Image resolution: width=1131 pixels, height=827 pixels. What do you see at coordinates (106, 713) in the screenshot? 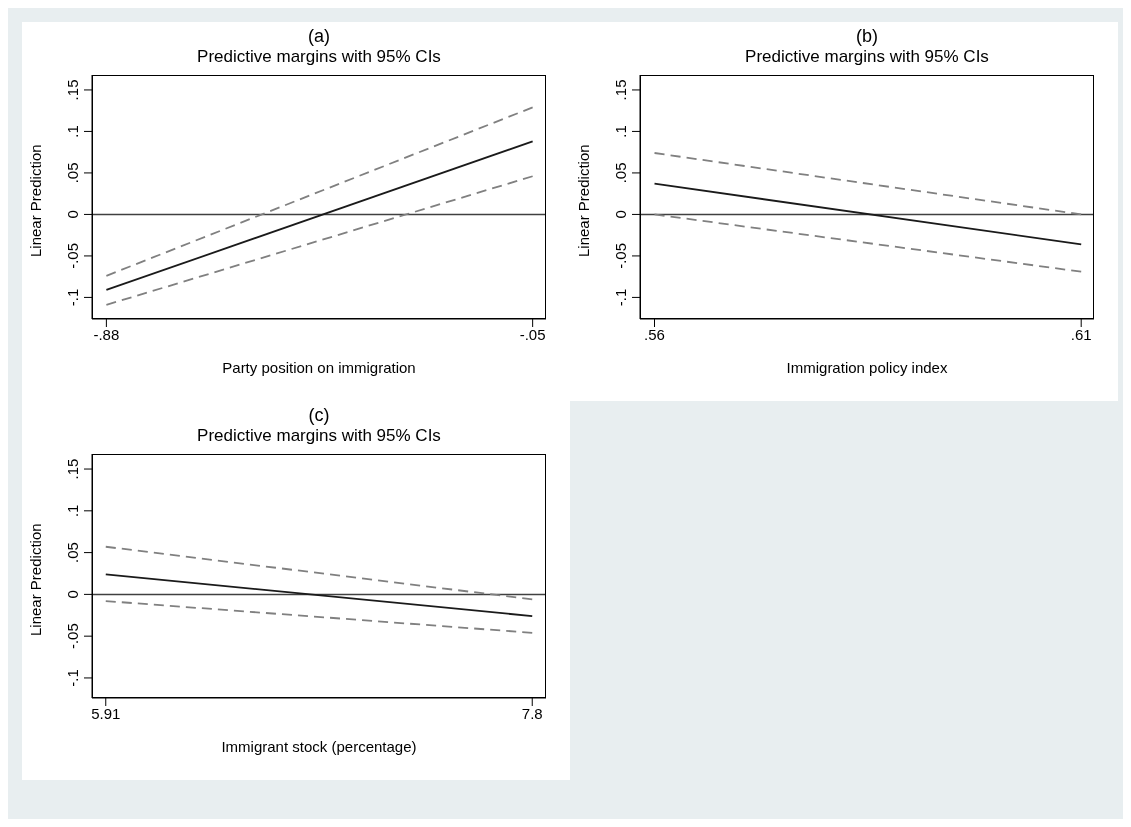
I see `x-tick-label: 5.91` at bounding box center [106, 713].